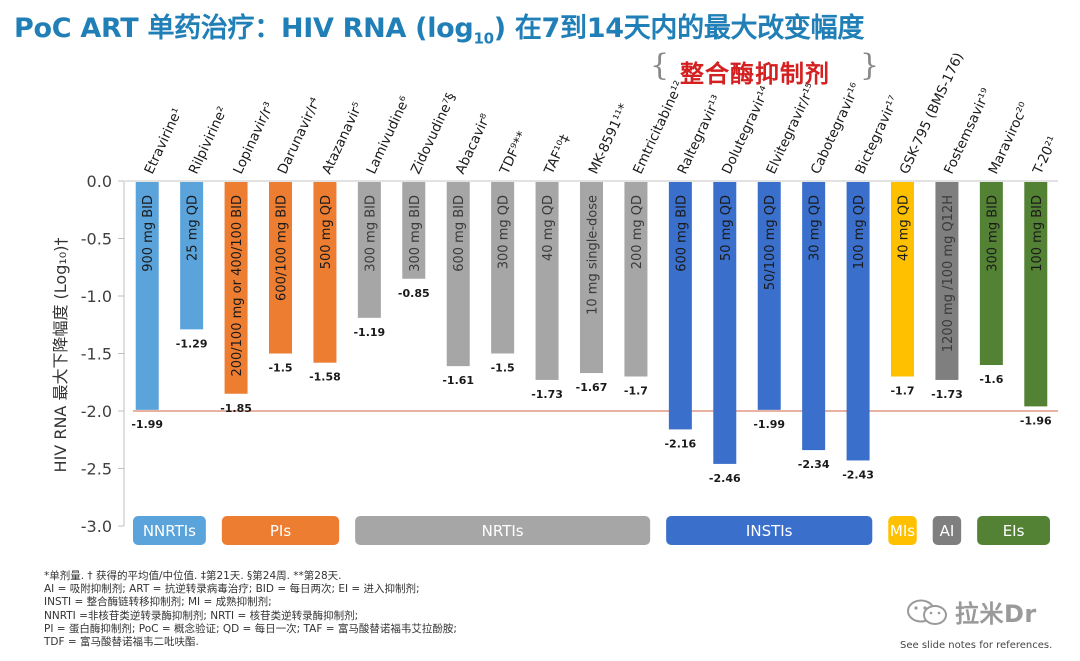  What do you see at coordinates (414, 293) in the screenshot?
I see `bar-value-label: -0.85` at bounding box center [414, 293].